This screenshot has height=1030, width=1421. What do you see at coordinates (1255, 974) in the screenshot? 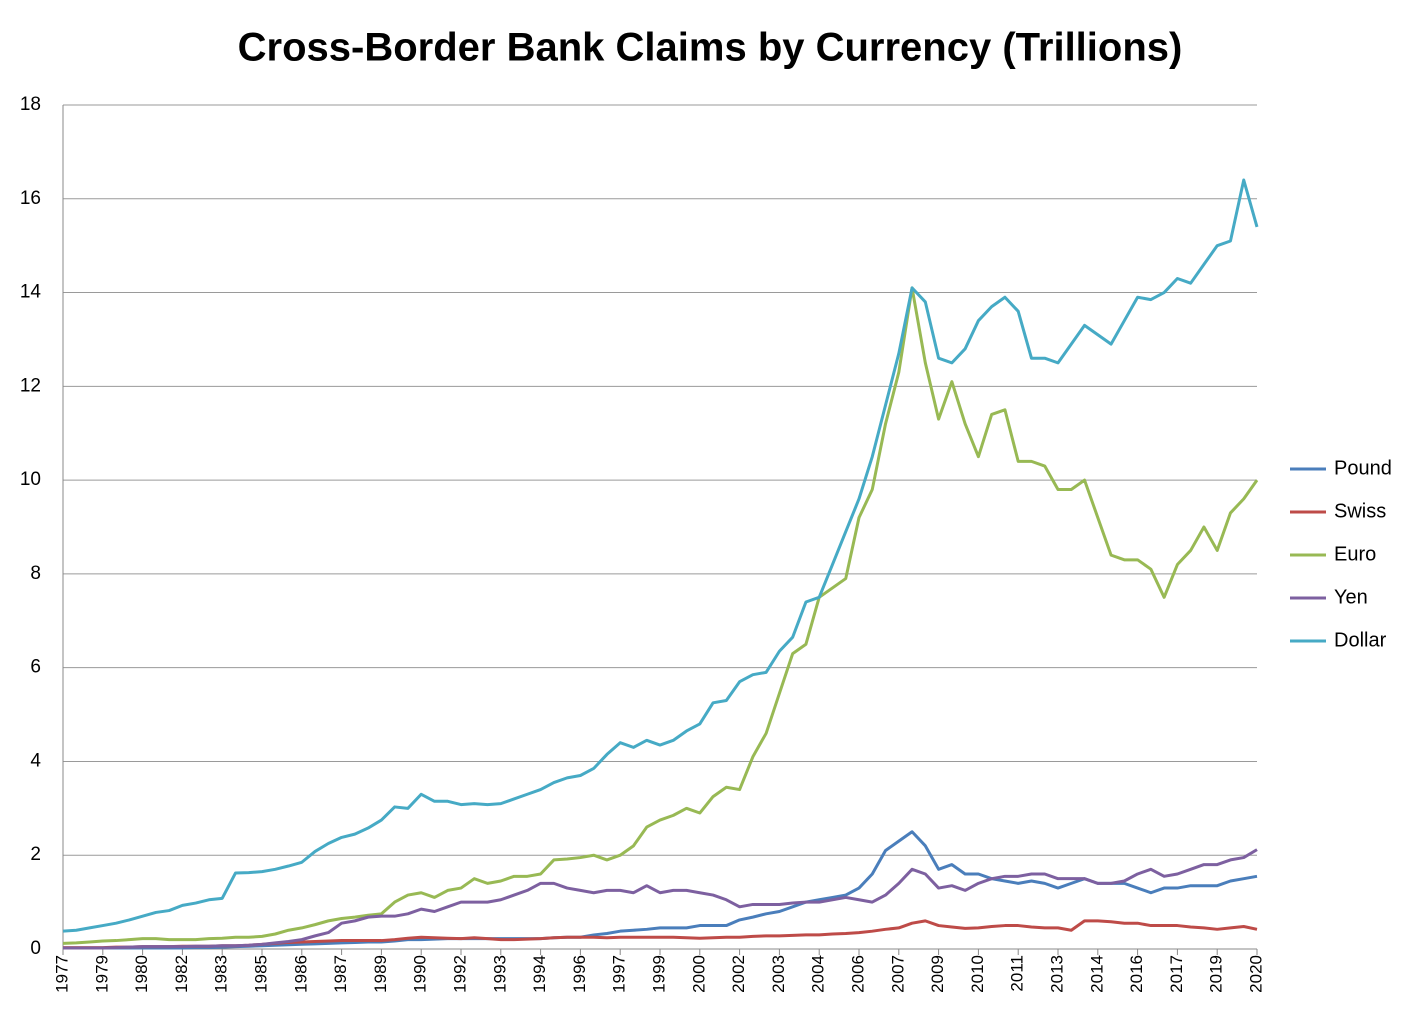
I see `x-tick-label: 2020` at bounding box center [1255, 974].